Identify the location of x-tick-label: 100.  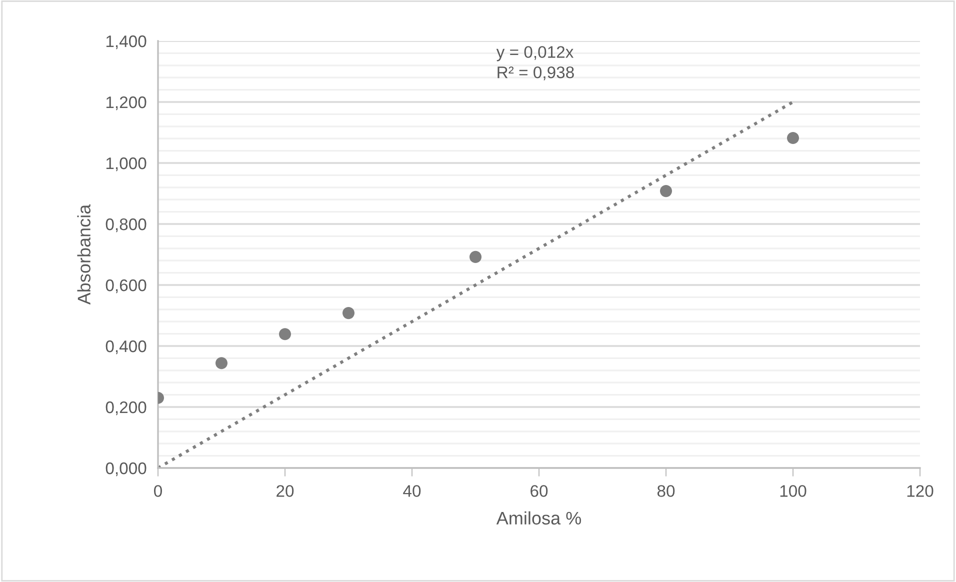
(793, 491).